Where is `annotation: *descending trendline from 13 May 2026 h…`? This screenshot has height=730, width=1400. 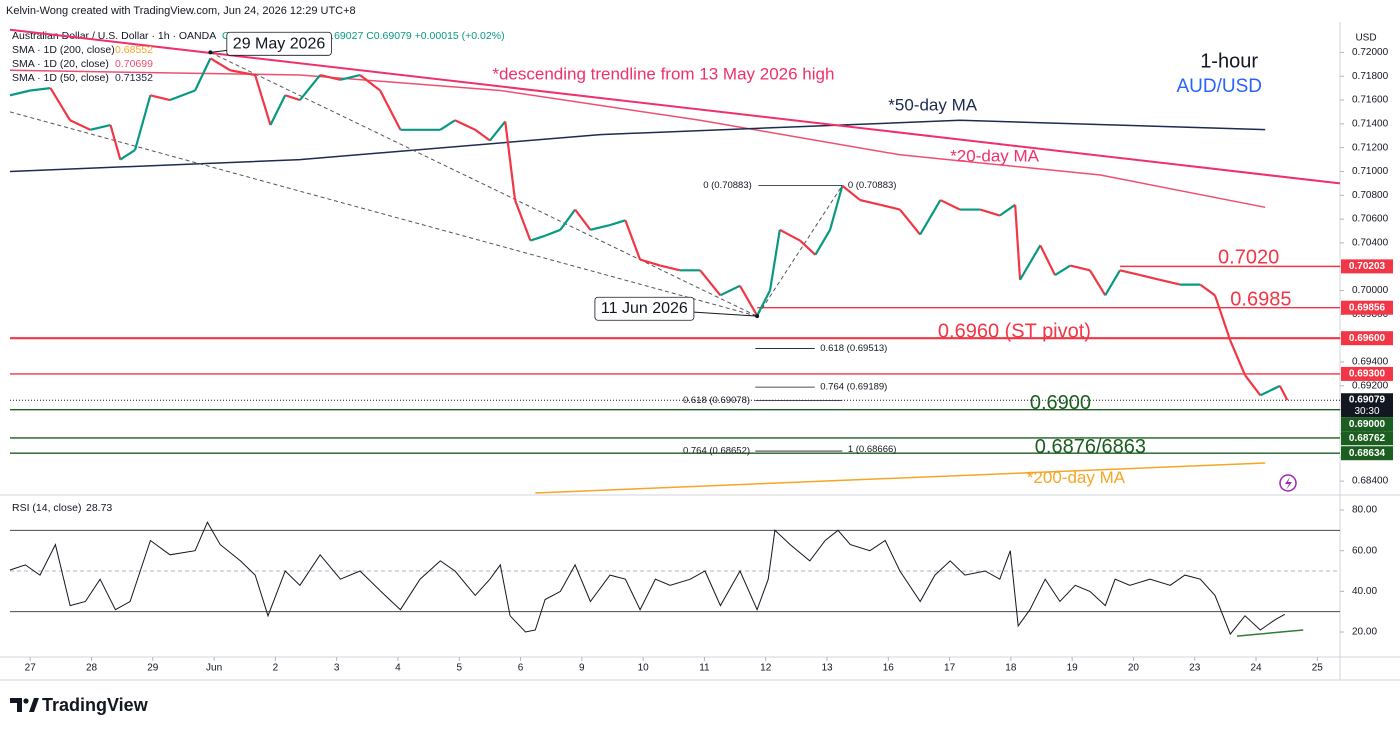
annotation: *descending trendline from 13 May 2026 h… is located at coordinates (663, 73).